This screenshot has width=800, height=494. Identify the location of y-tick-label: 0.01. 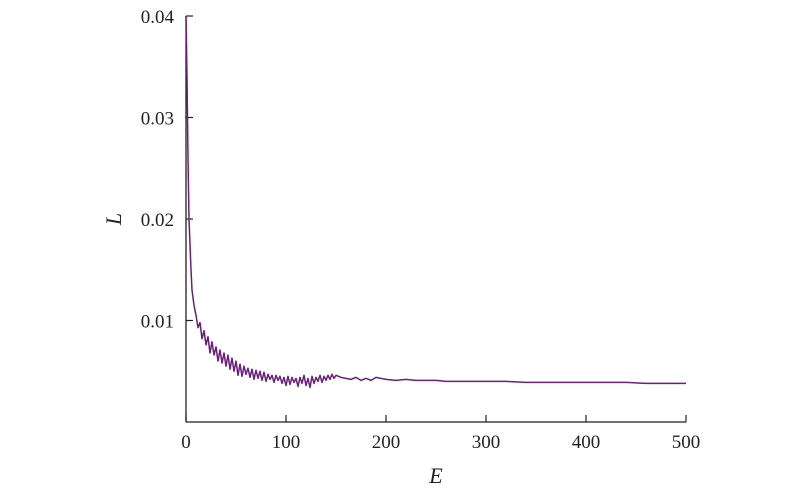
(157, 322).